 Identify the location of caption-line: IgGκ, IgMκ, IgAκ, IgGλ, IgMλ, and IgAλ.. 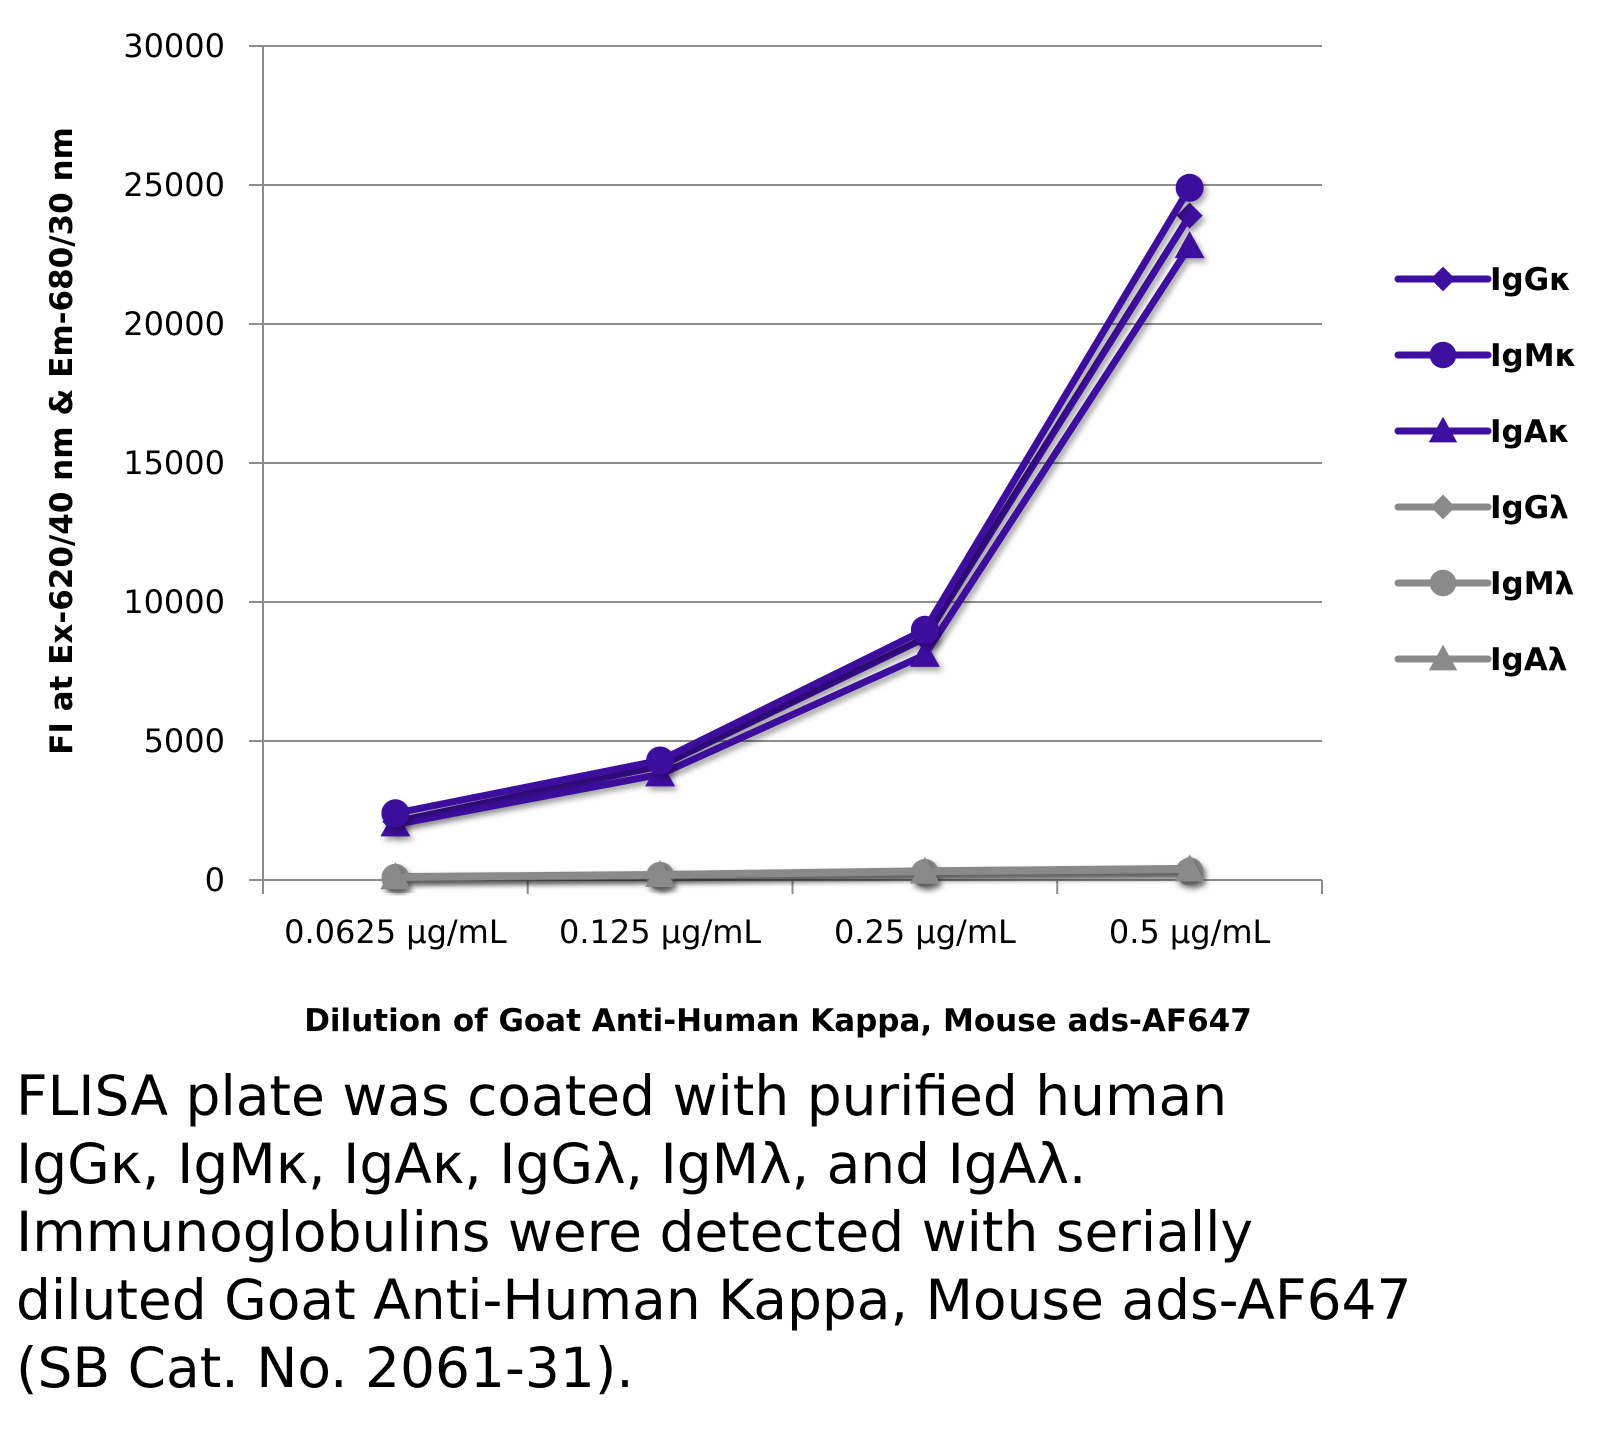
(551, 1164).